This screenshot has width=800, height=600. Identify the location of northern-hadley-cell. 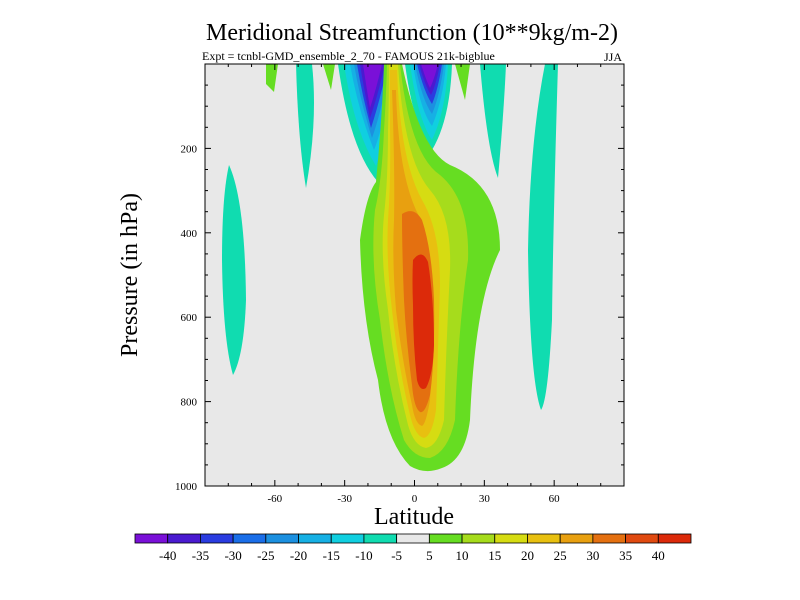
(430, 268).